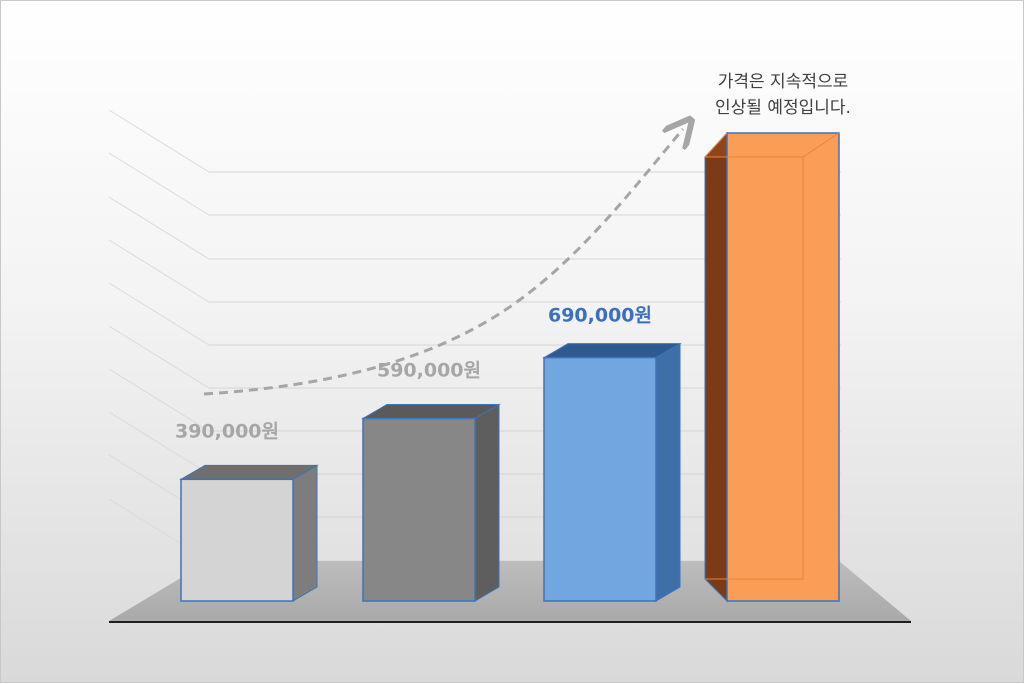 The width and height of the screenshot is (1024, 684). Describe the element at coordinates (429, 370) in the screenshot. I see `data-label-2: 590,000원` at that location.